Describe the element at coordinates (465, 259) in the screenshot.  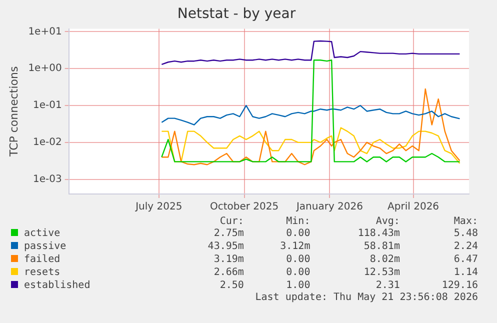
I see `text: 6.47` at that location.